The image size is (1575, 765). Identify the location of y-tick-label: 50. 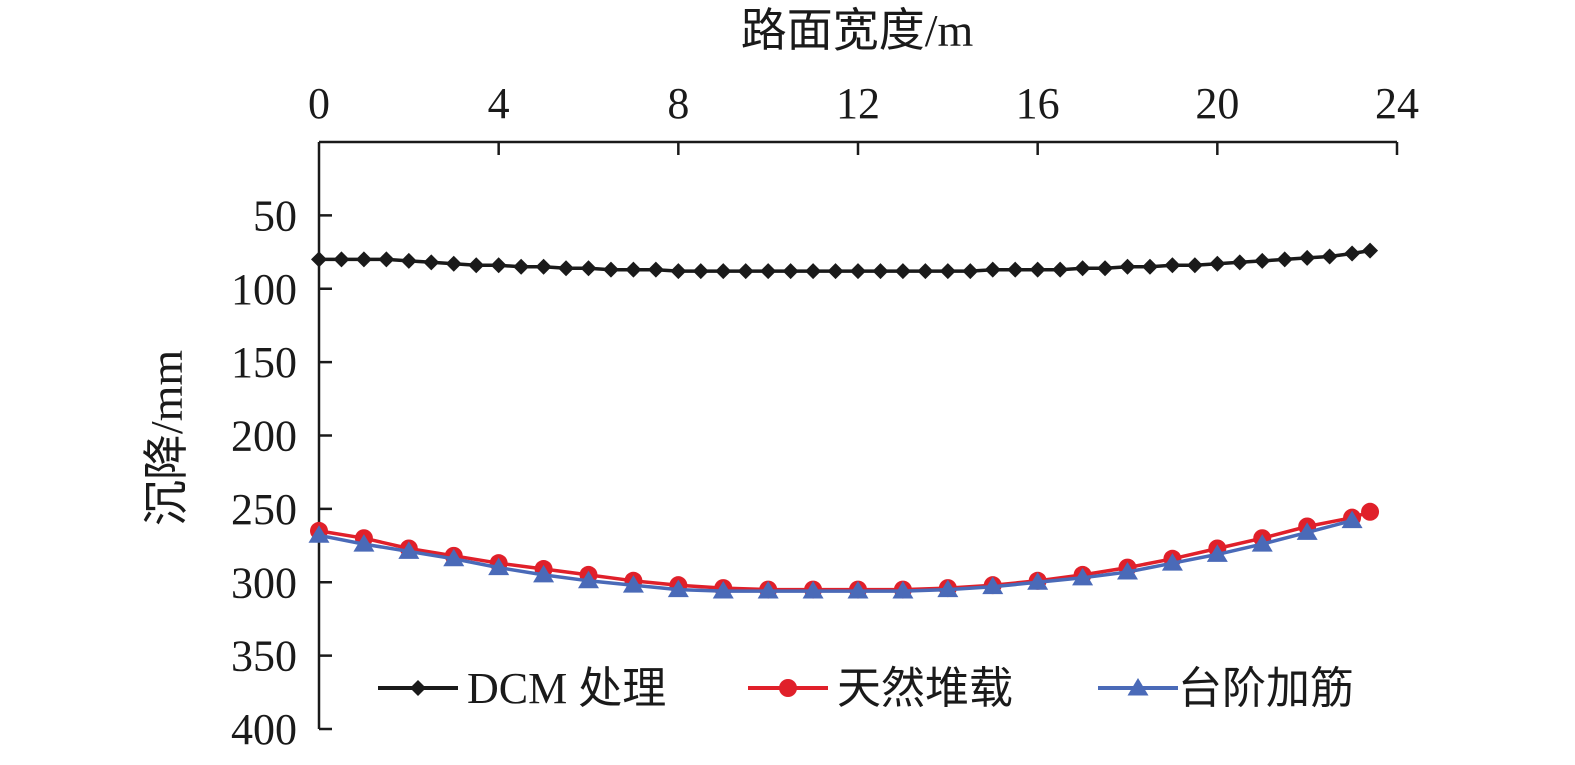
(275, 215).